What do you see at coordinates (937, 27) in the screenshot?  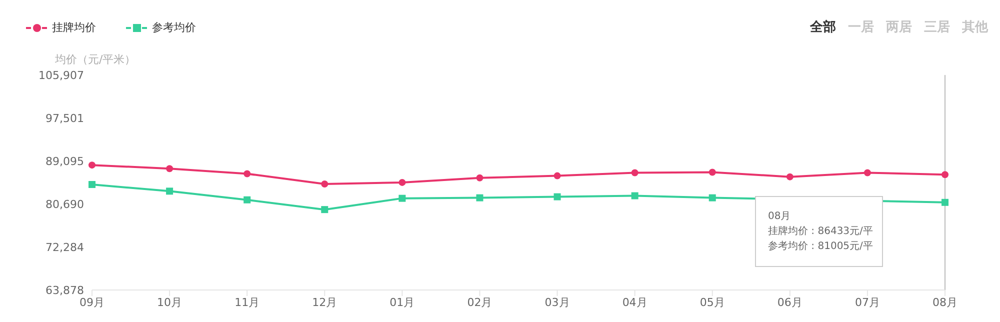 I see `text: 三居` at bounding box center [937, 27].